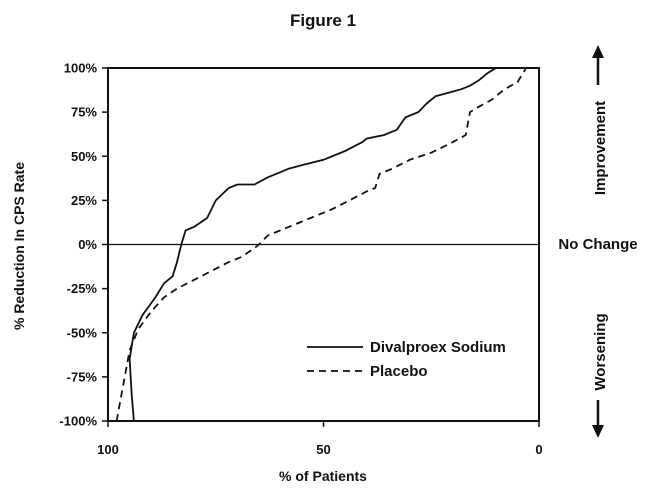 The image size is (650, 494). What do you see at coordinates (78, 421) in the screenshot?
I see `y-tick-label: -100%` at bounding box center [78, 421].